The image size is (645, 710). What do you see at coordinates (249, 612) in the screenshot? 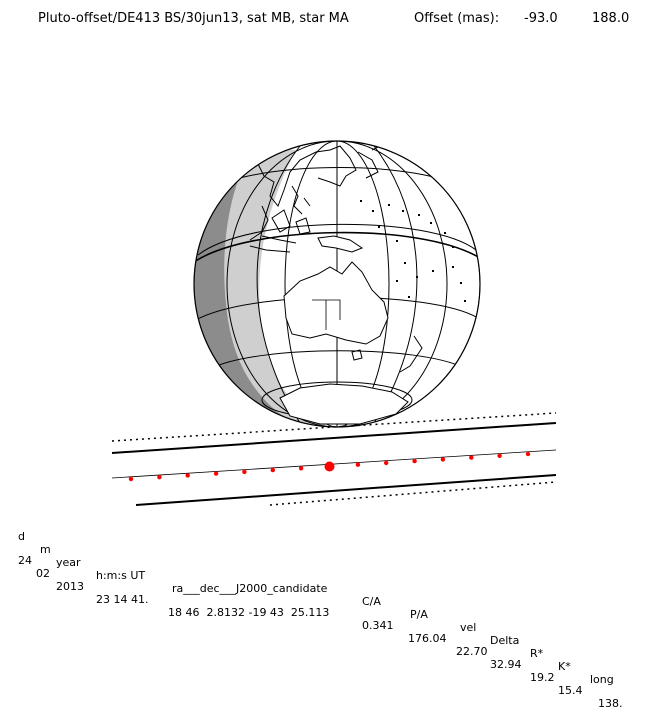
I see `val-radec: 18 46 2.8132 -19 43 25.113` at bounding box center [249, 612].